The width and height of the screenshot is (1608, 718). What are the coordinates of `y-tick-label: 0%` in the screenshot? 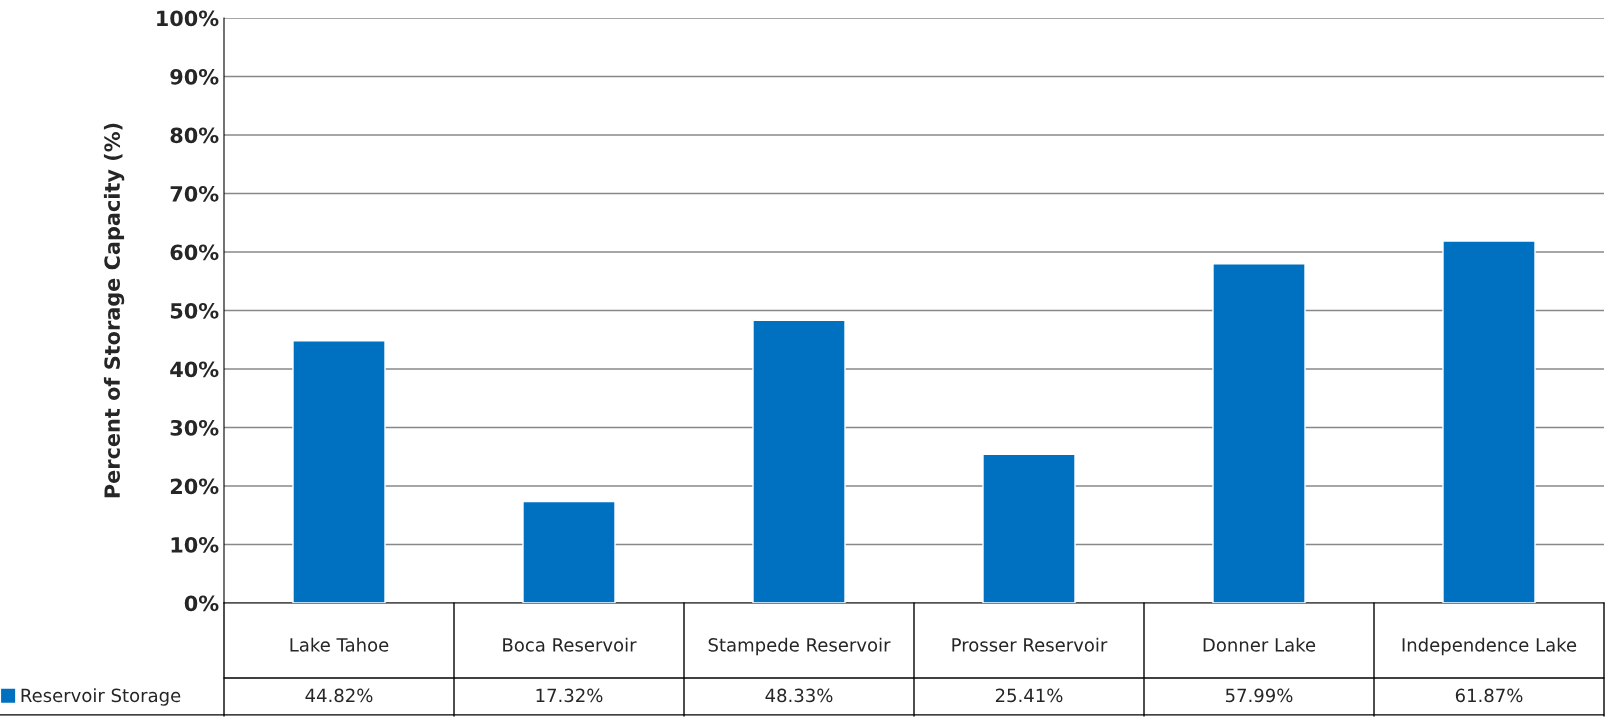 It's located at (201, 603).